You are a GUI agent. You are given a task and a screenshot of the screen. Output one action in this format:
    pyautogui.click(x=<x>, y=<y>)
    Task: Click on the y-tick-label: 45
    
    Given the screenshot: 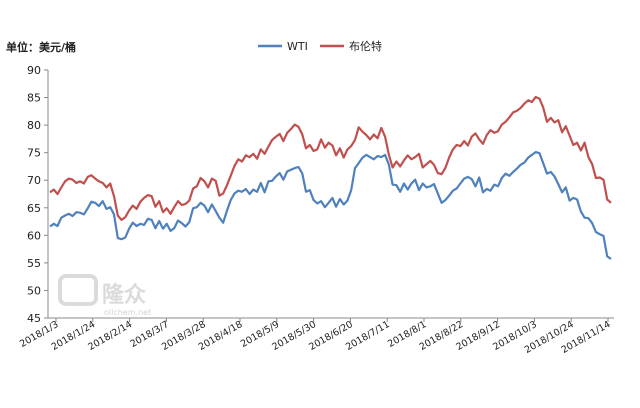 What is the action you would take?
    pyautogui.click(x=34, y=318)
    